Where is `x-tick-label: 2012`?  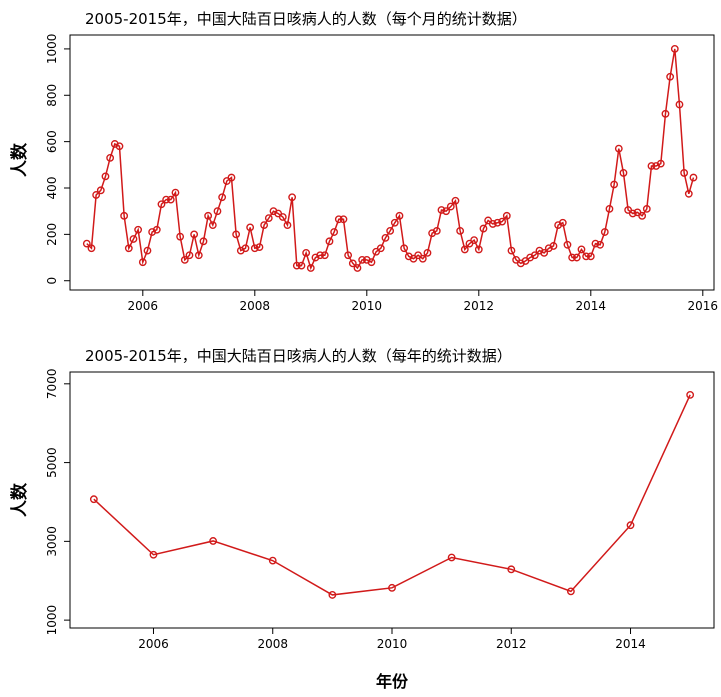
x-tick-label: 2012 is located at coordinates (479, 306).